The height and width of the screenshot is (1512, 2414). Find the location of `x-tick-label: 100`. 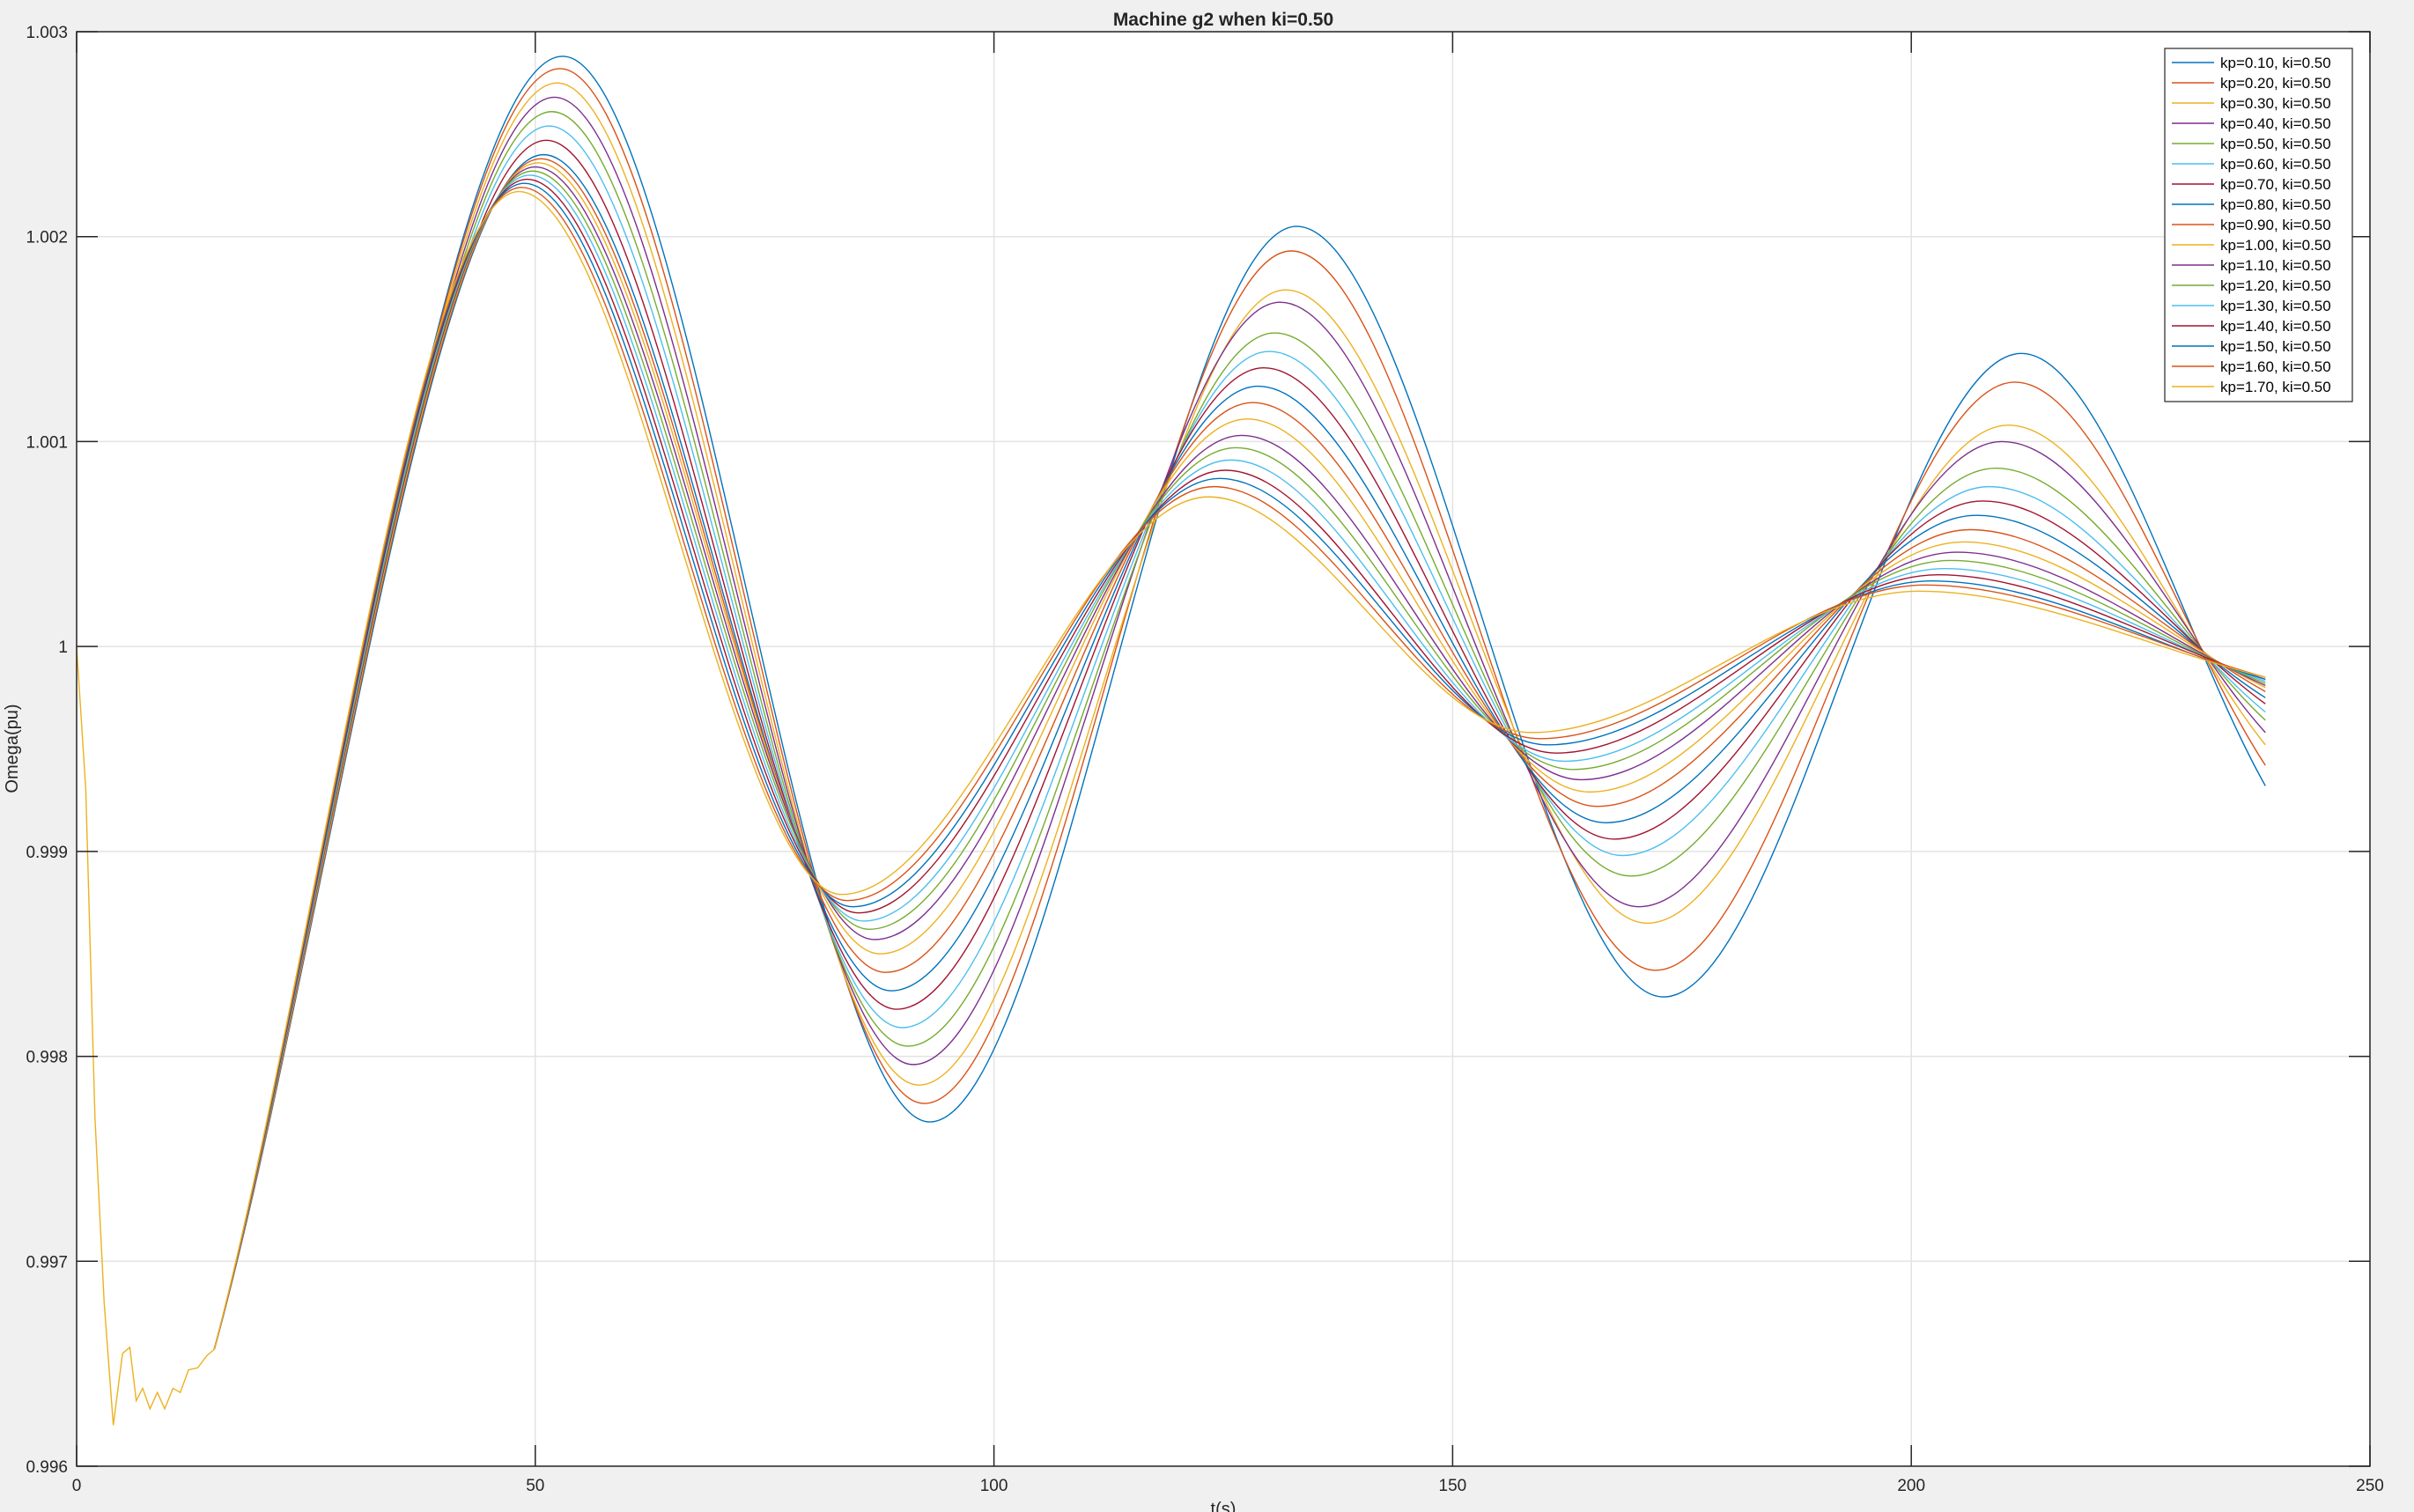

x-tick-label: 100 is located at coordinates (994, 1486).